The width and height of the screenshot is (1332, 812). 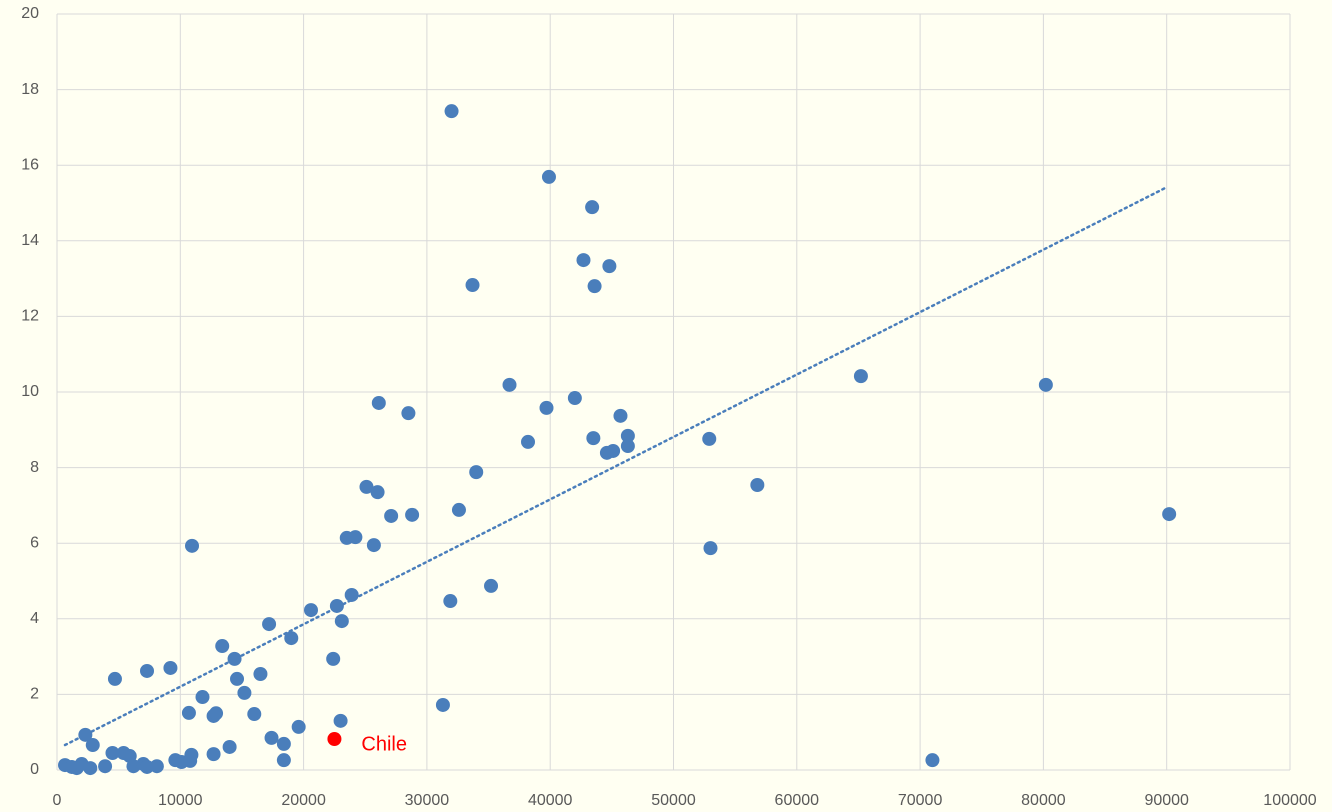 I want to click on y-tick-label: 8, so click(x=34, y=467).